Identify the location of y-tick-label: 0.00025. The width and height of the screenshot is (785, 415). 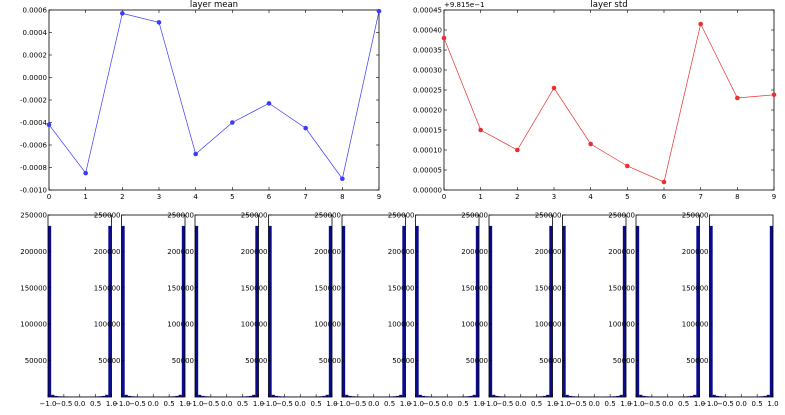
(427, 91).